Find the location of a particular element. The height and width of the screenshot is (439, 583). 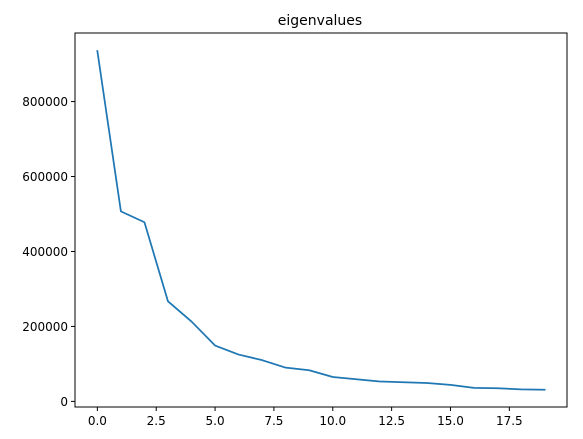

y-tick-label: 0 is located at coordinates (64, 402).